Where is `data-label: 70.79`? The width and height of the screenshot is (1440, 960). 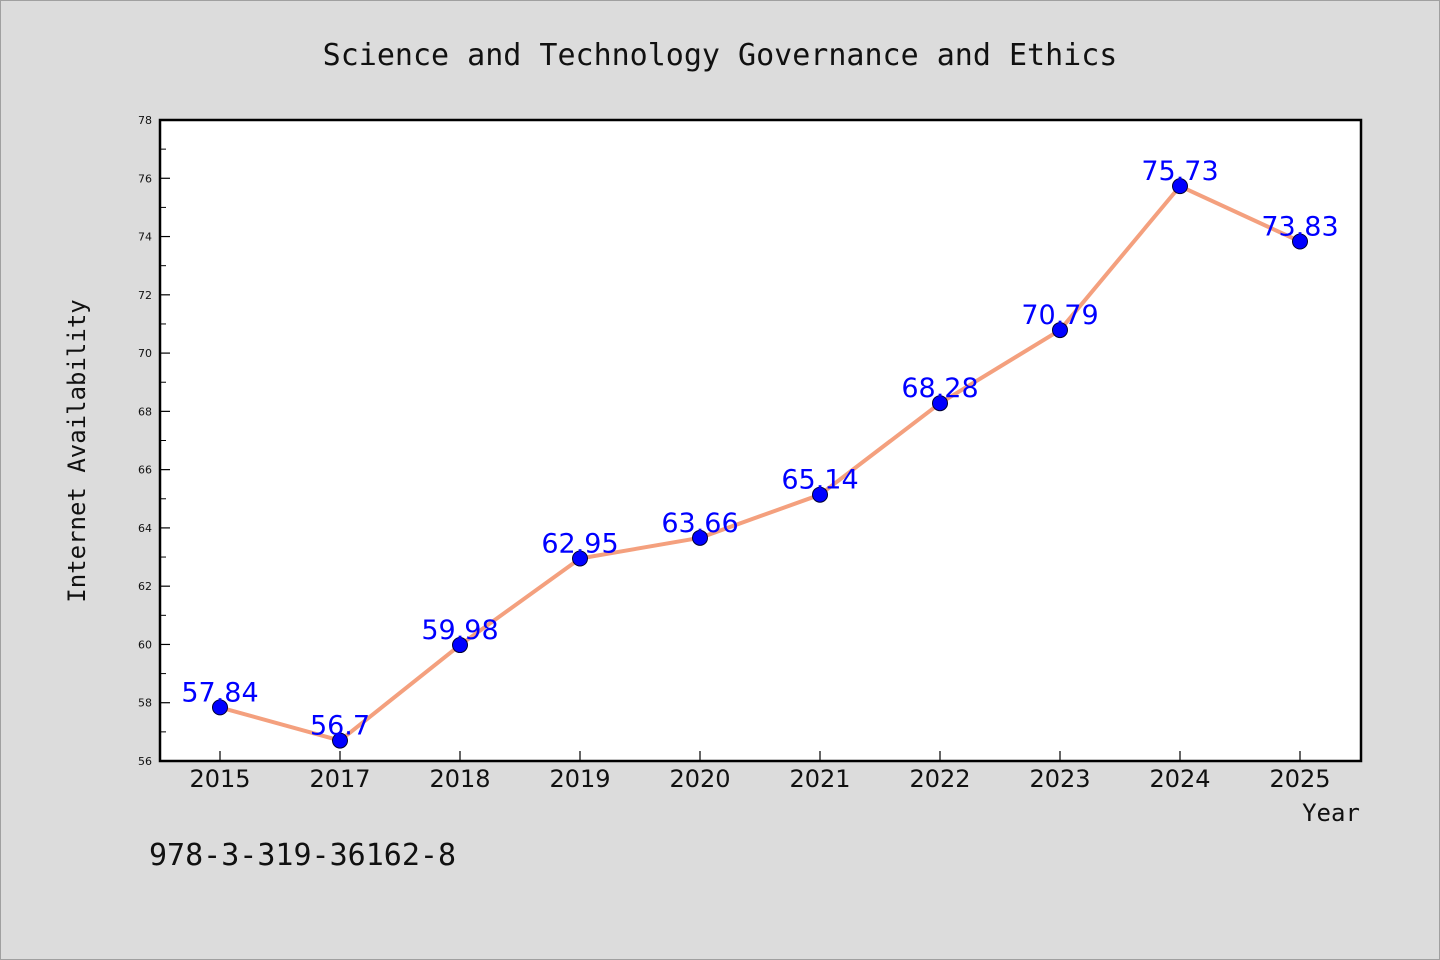 data-label: 70.79 is located at coordinates (1059, 315).